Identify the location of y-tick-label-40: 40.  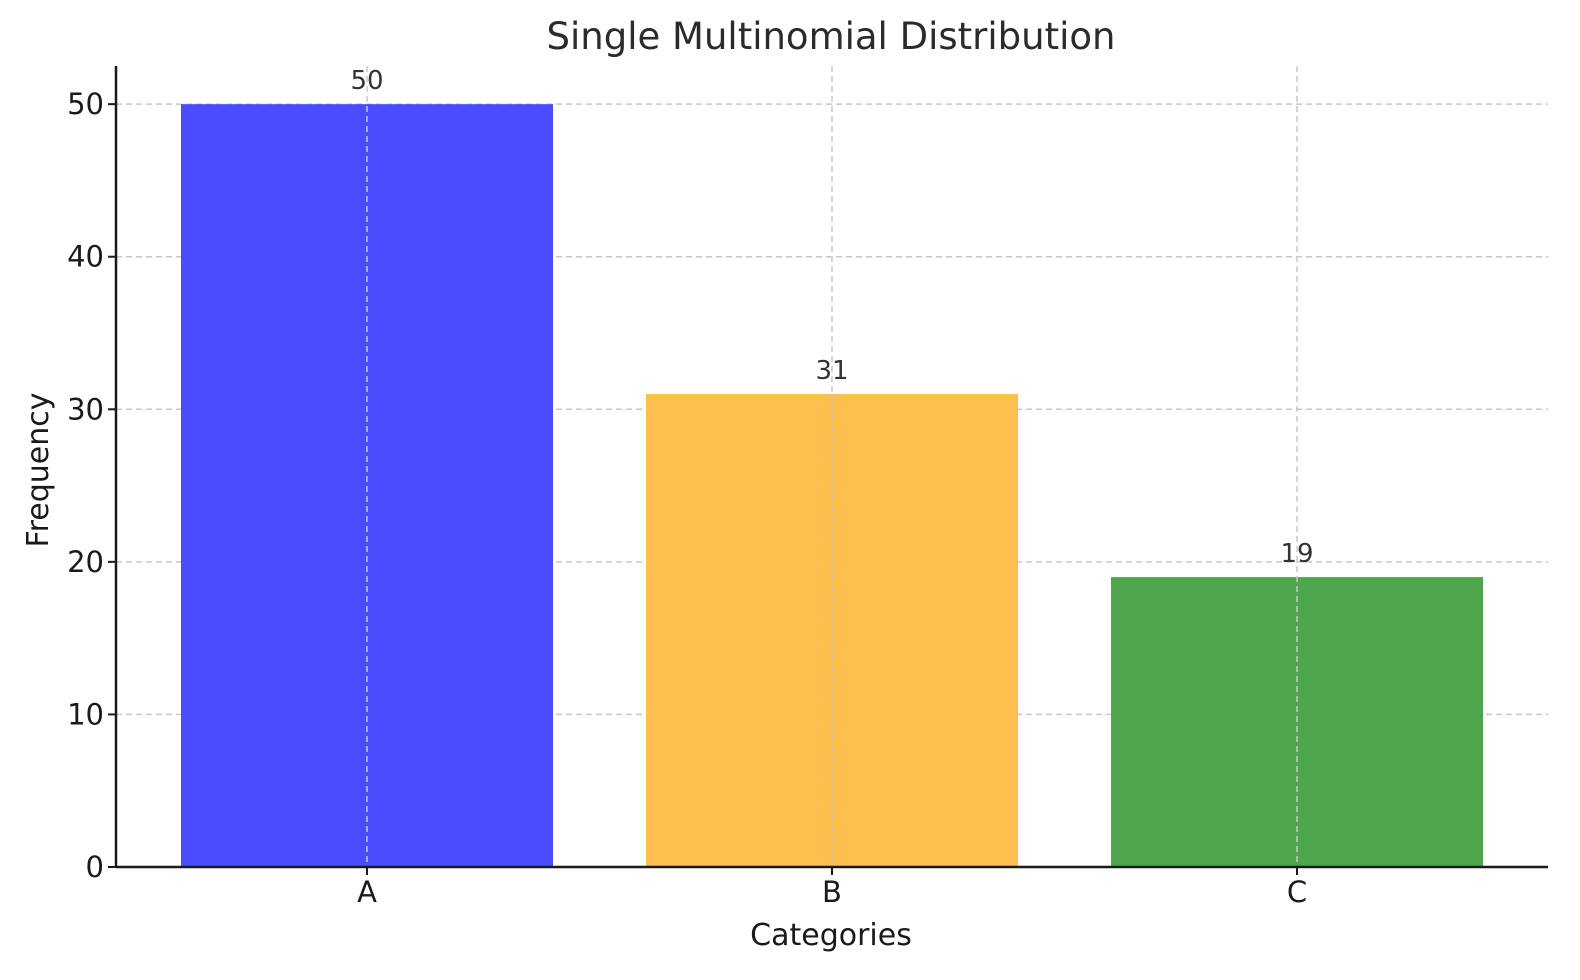
(85, 257).